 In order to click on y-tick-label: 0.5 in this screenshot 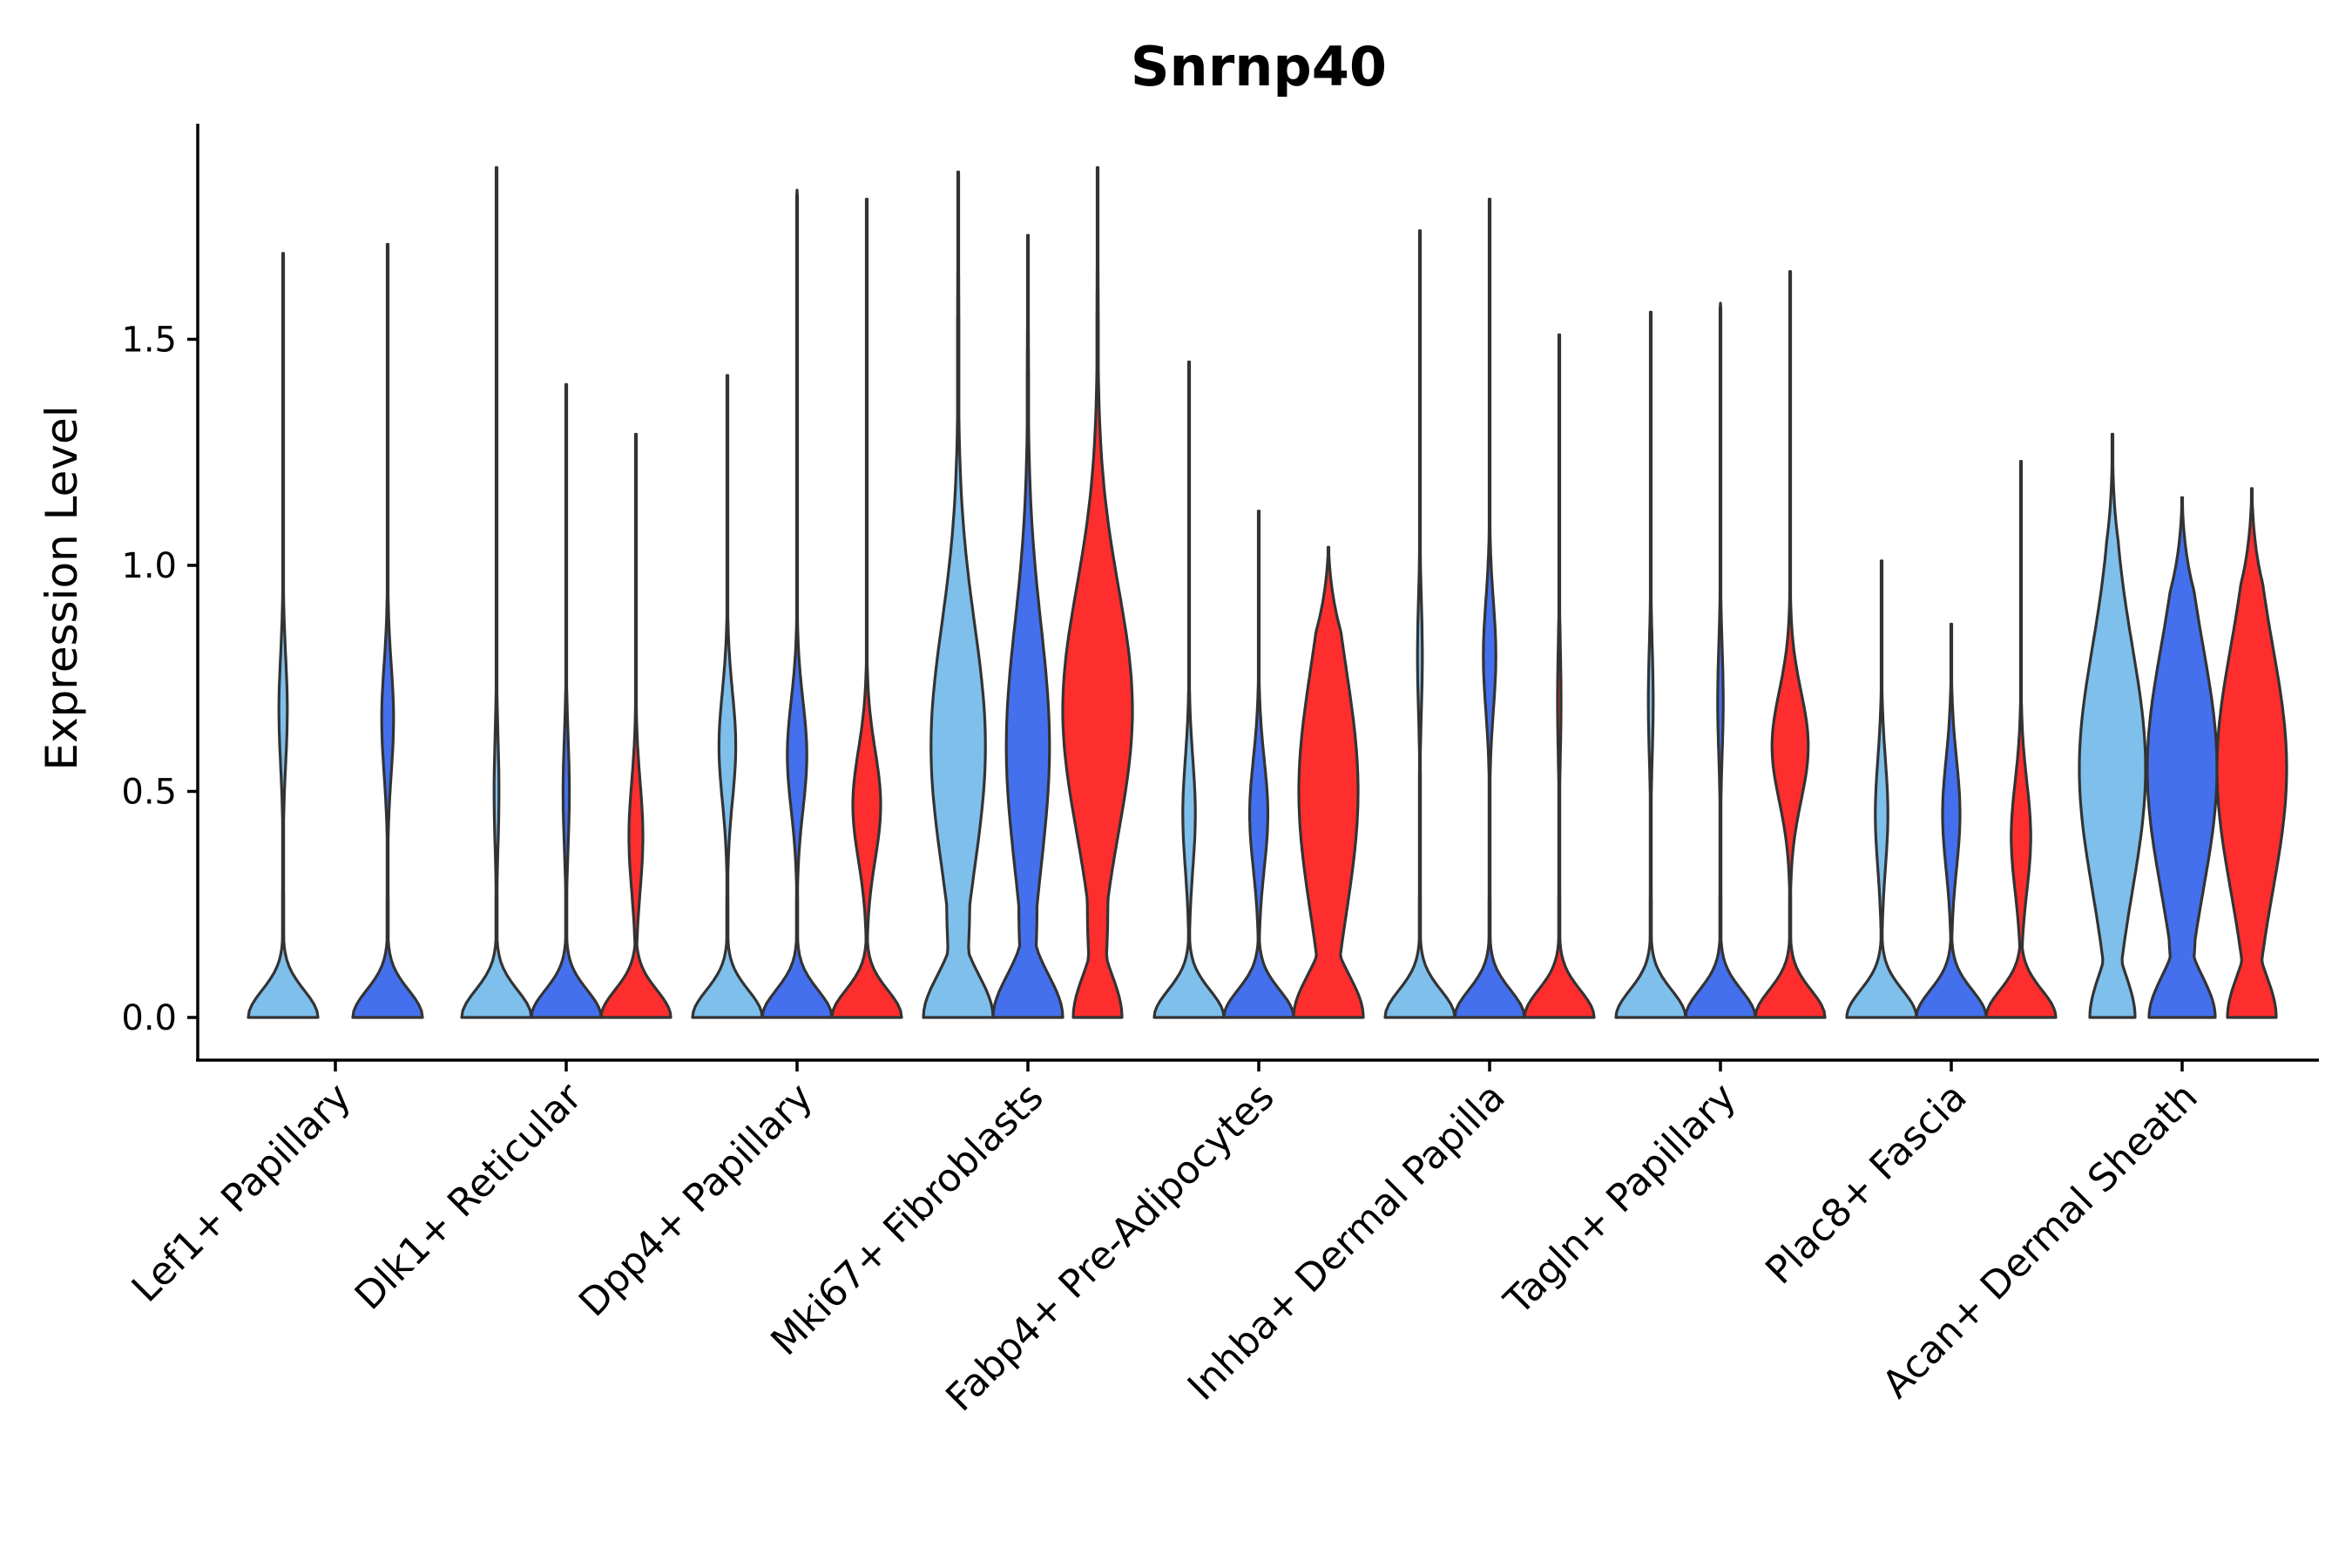, I will do `click(149, 793)`.